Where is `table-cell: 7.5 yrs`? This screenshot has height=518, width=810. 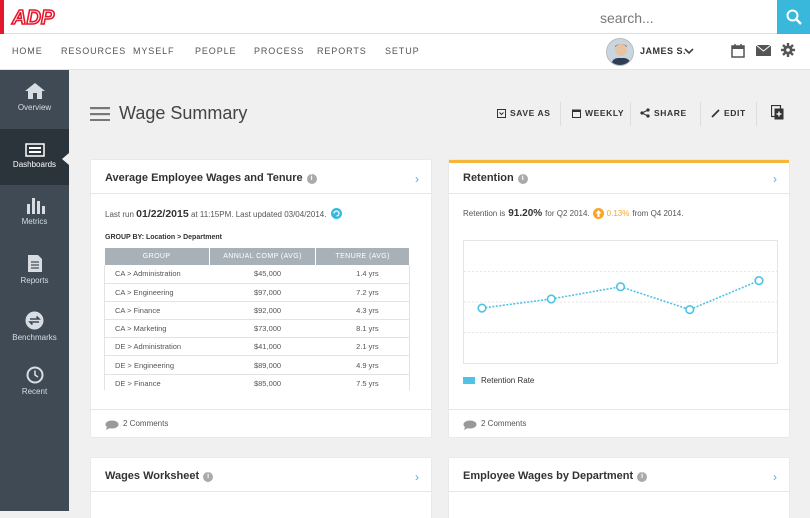 table-cell: 7.5 yrs is located at coordinates (362, 382).